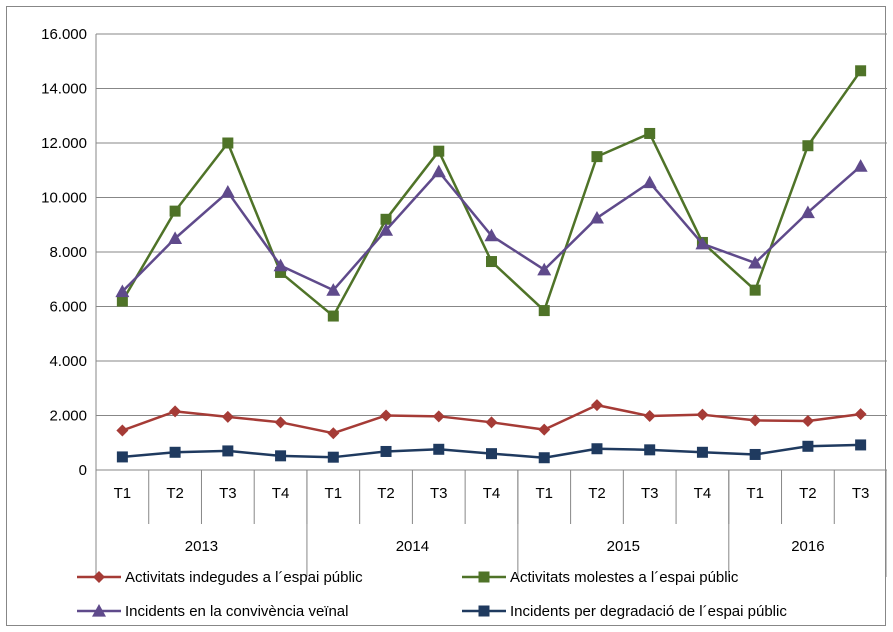 Image resolution: width=893 pixels, height=632 pixels. I want to click on y-tick-label: 6.000, so click(68, 307).